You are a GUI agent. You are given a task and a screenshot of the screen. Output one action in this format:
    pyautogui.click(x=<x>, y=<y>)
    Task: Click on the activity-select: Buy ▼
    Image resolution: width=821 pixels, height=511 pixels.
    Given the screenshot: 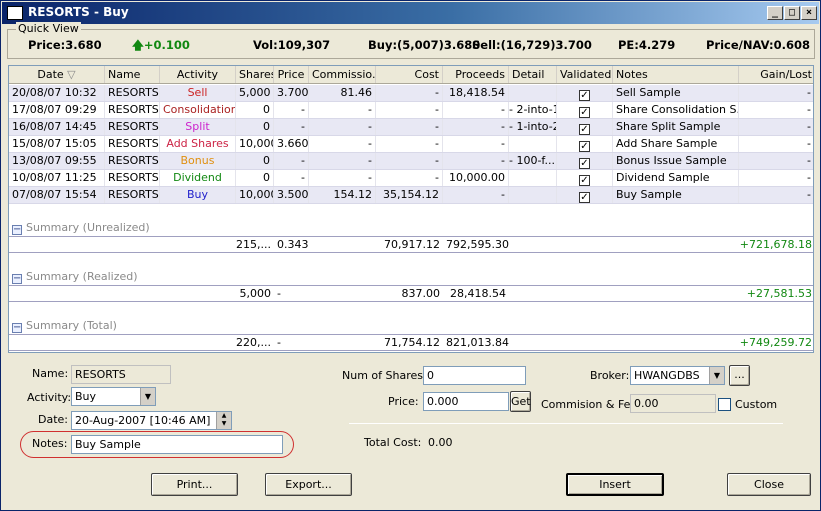 What is the action you would take?
    pyautogui.click(x=113, y=396)
    